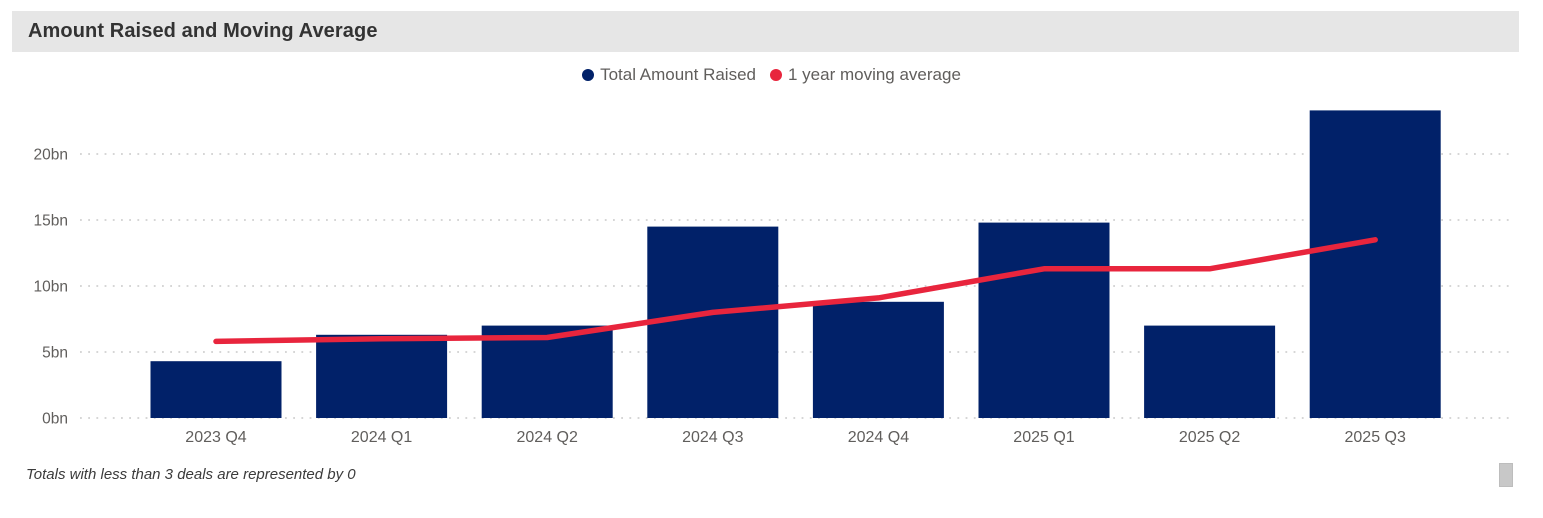 The height and width of the screenshot is (518, 1543). What do you see at coordinates (51, 221) in the screenshot?
I see `y-tick-label: 15bn` at bounding box center [51, 221].